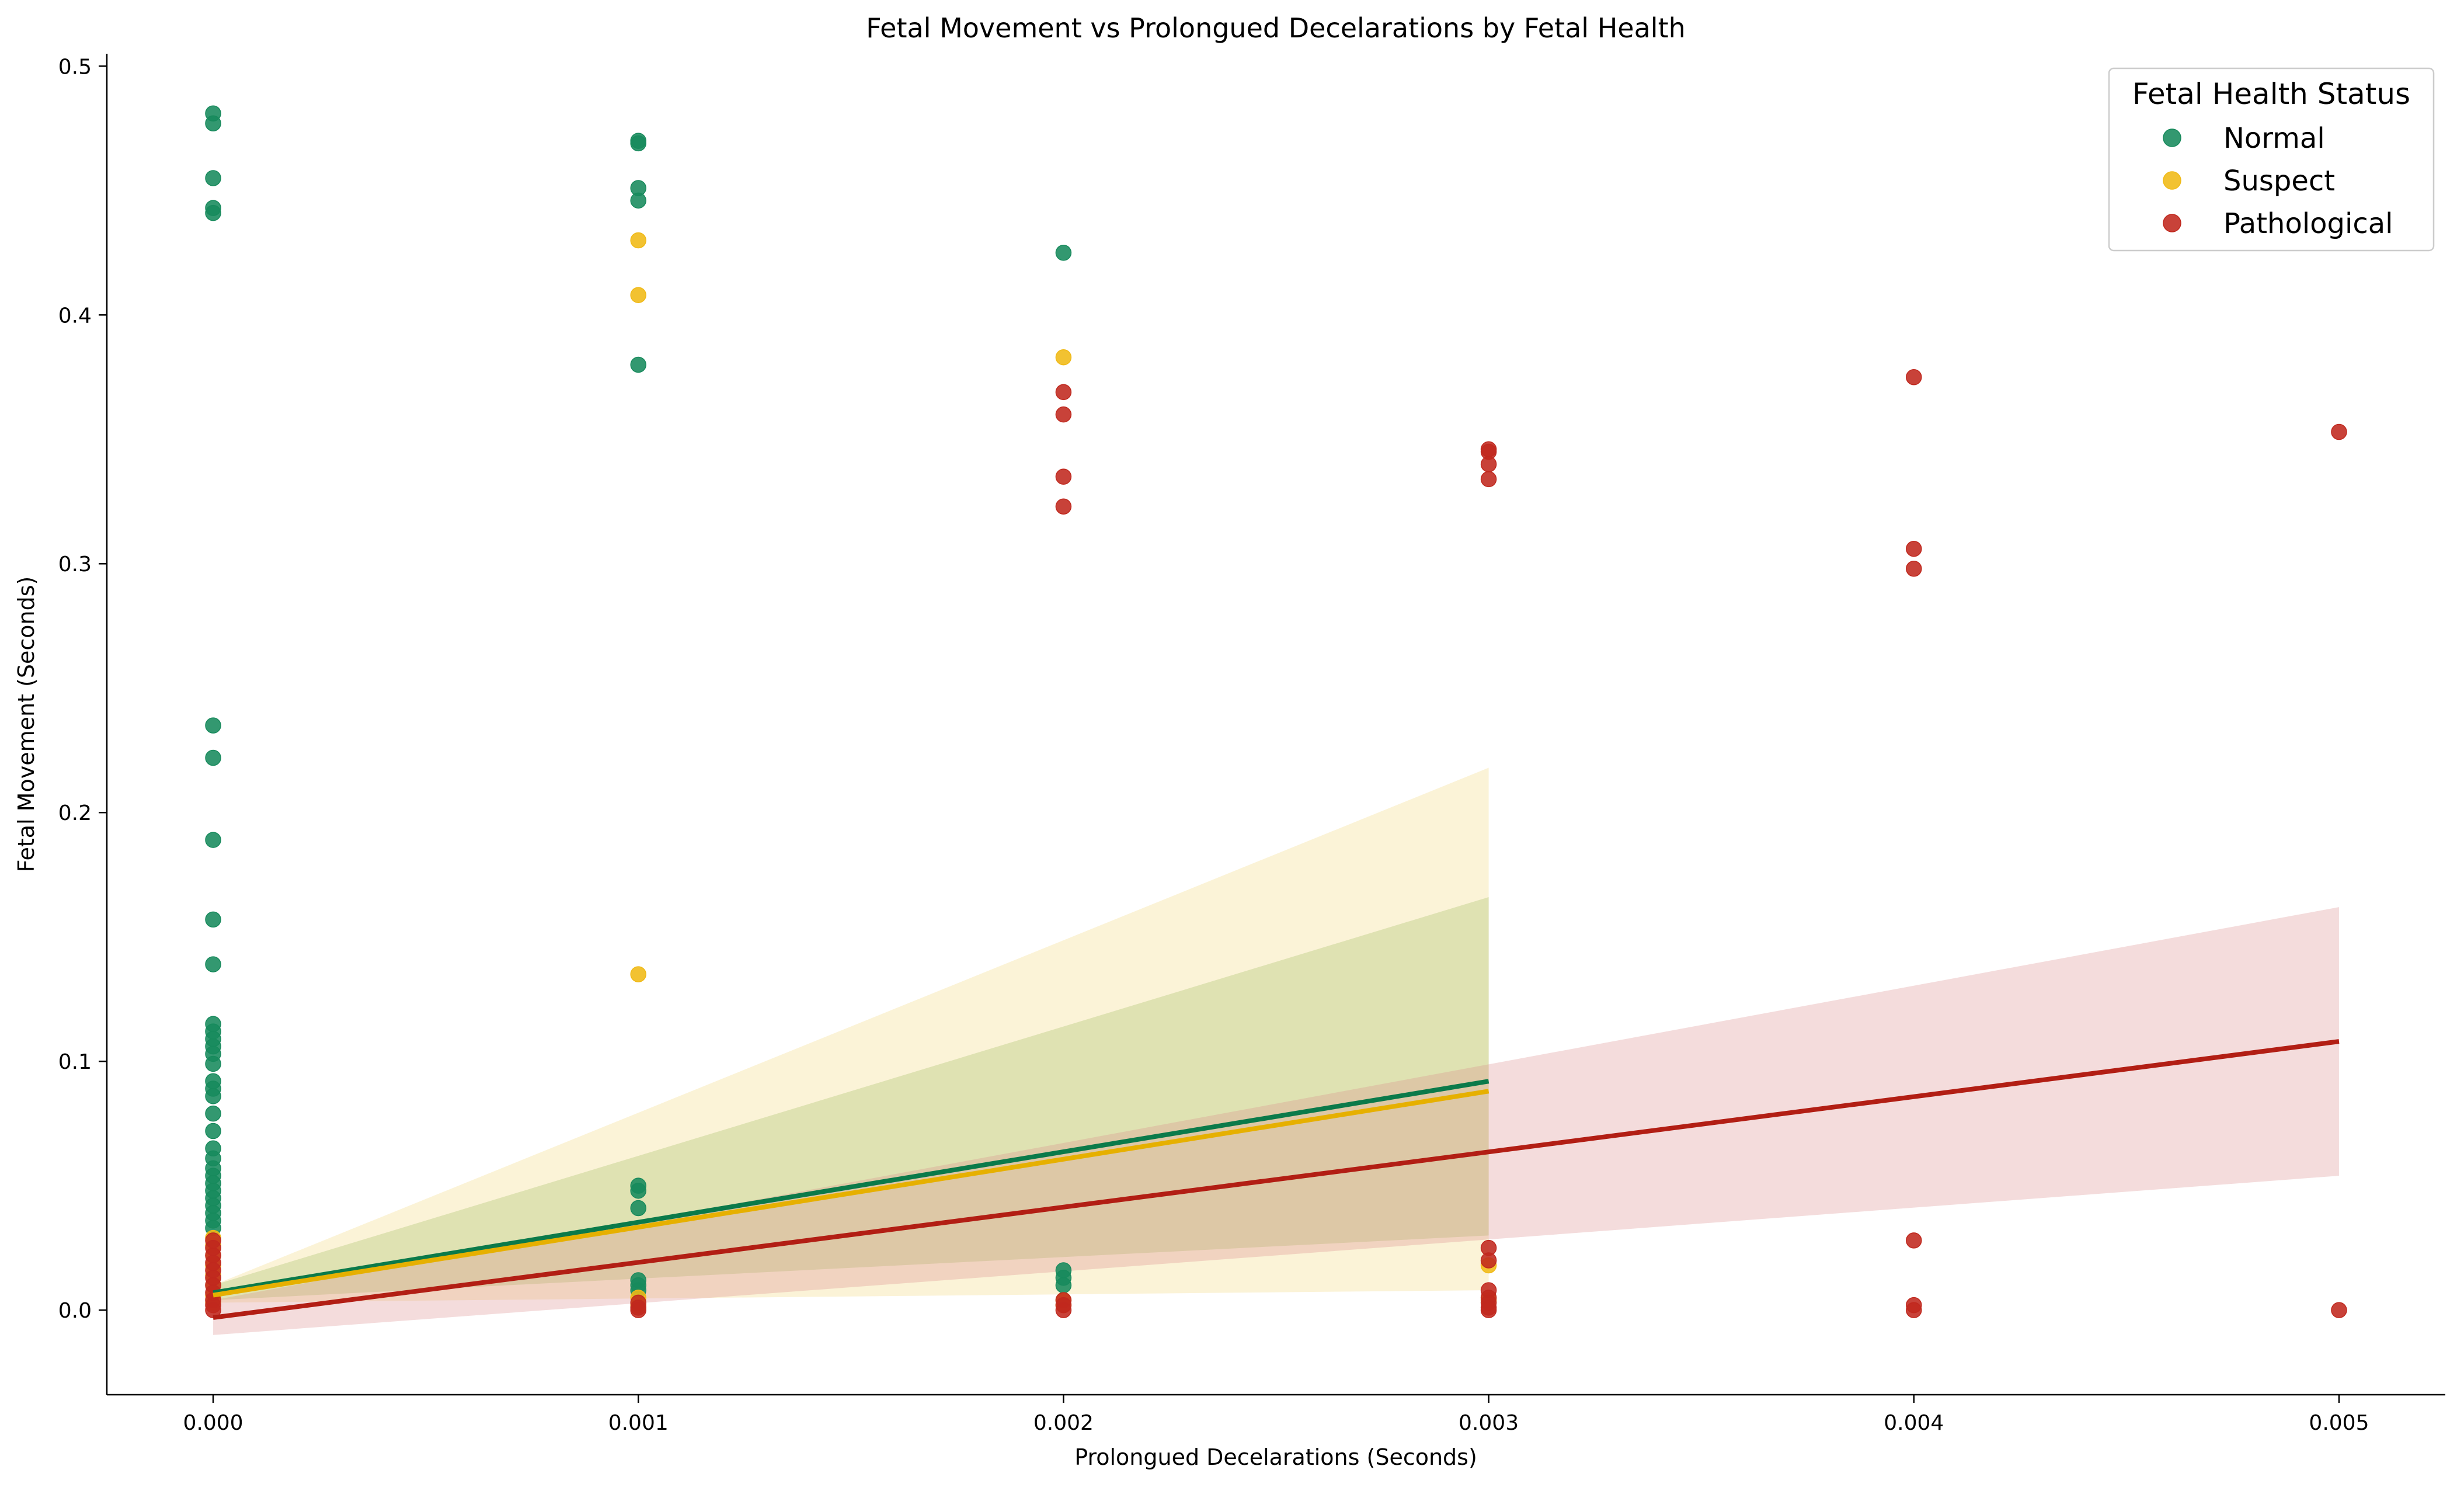  Describe the element at coordinates (1063, 1423) in the screenshot. I see `x-tick-label: 0.002` at that location.